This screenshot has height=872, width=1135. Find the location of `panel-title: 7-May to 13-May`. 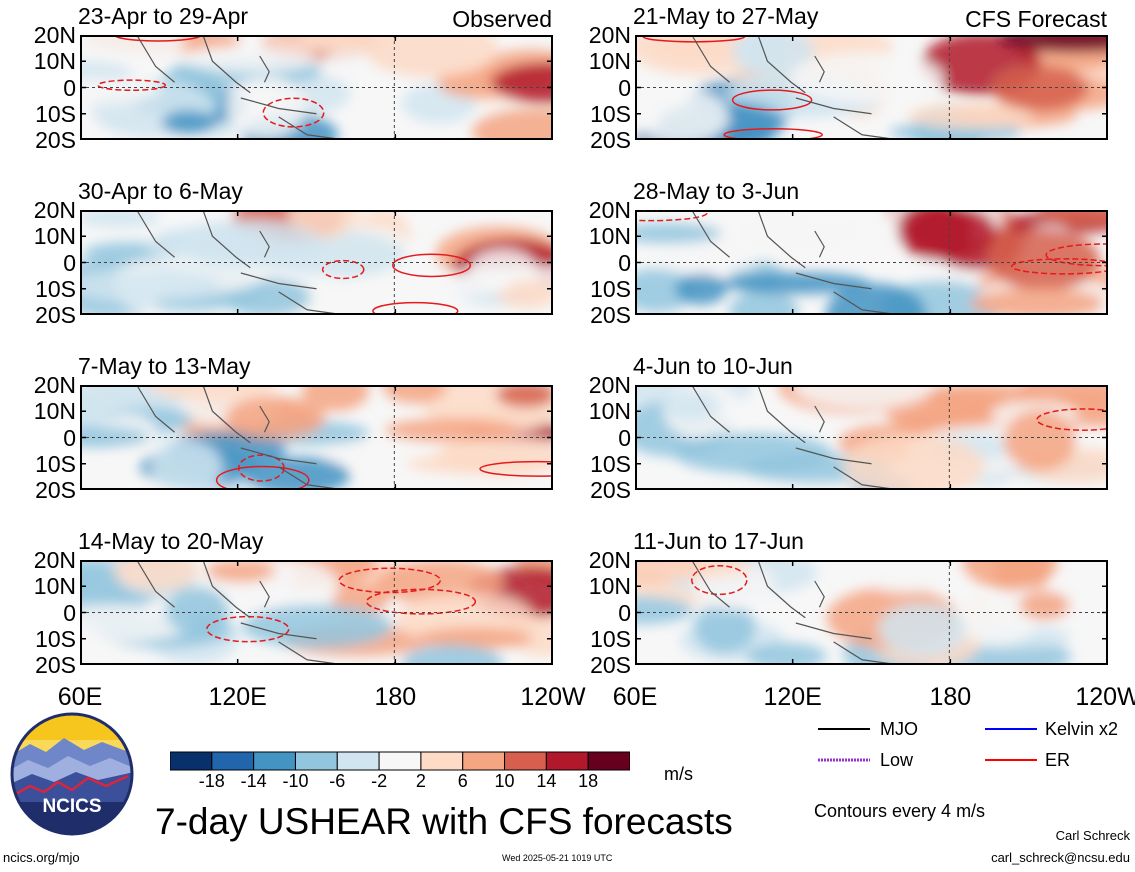

panel-title: 7-May to 13-May is located at coordinates (164, 366).